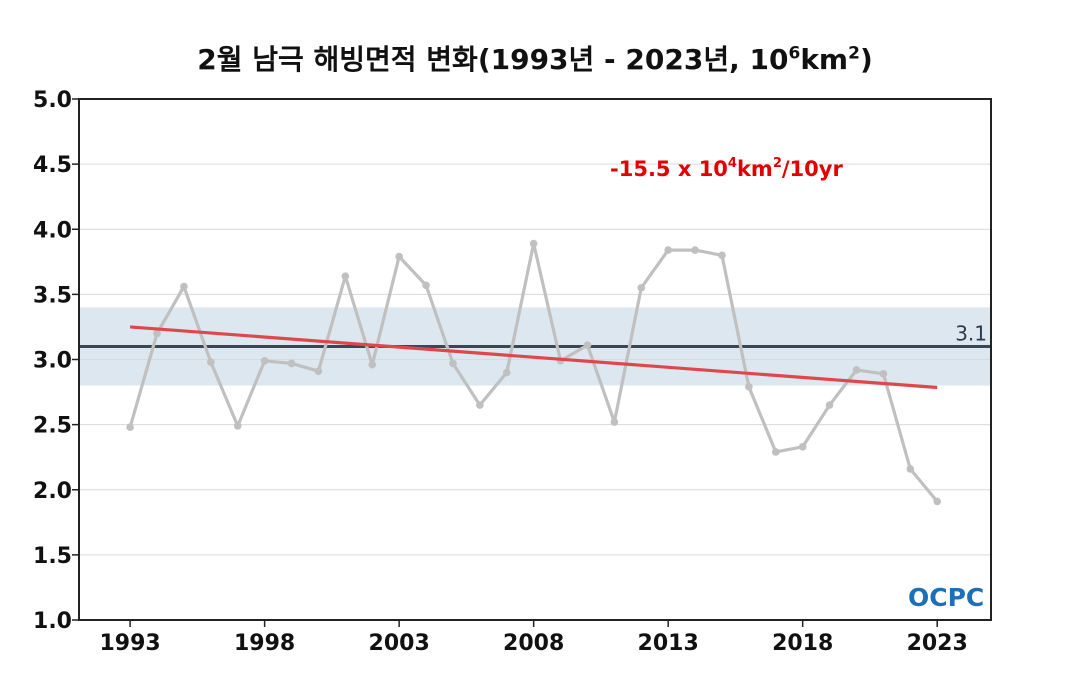 The height and width of the screenshot is (700, 1070). I want to click on x-tick-label: 1998, so click(264, 643).